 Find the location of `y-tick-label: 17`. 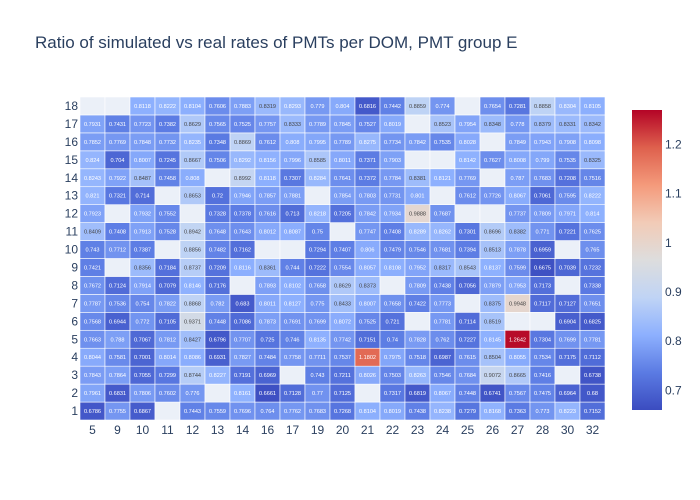

y-tick-label: 17 is located at coordinates (72, 124).